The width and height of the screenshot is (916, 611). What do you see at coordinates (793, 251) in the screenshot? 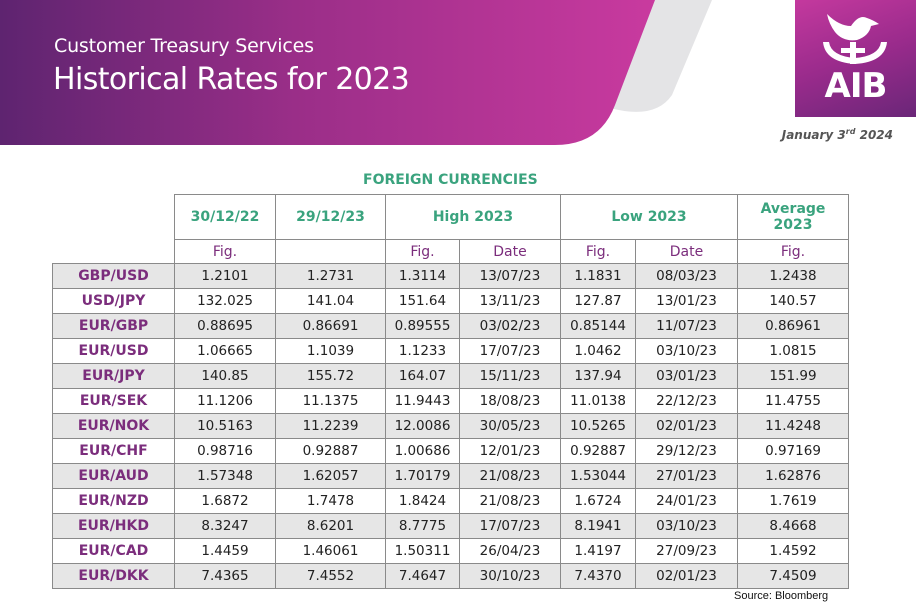
I see `subheader-avg-fig: Fig.` at bounding box center [793, 251].